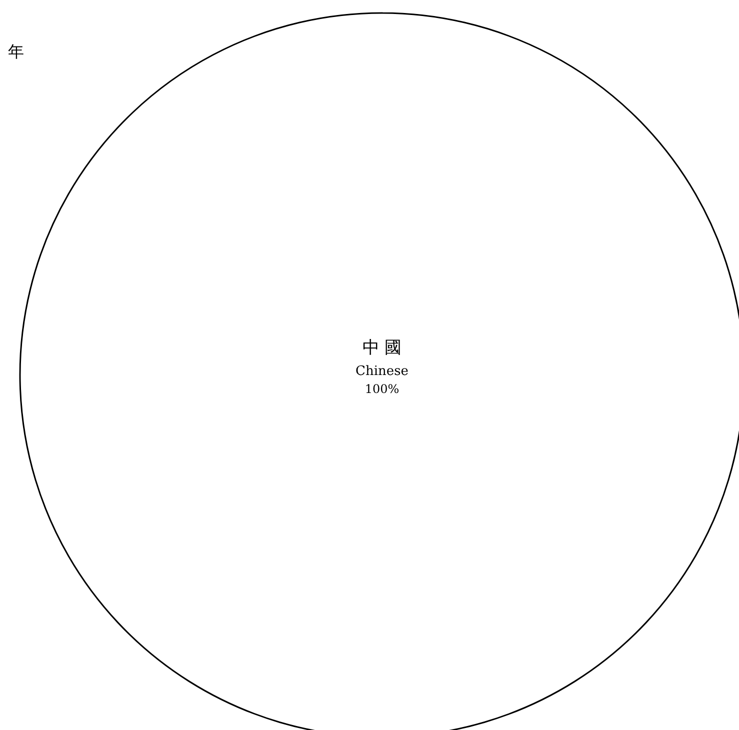 This screenshot has height=730, width=739. Describe the element at coordinates (16, 52) in the screenshot. I see `text: 年` at that location.